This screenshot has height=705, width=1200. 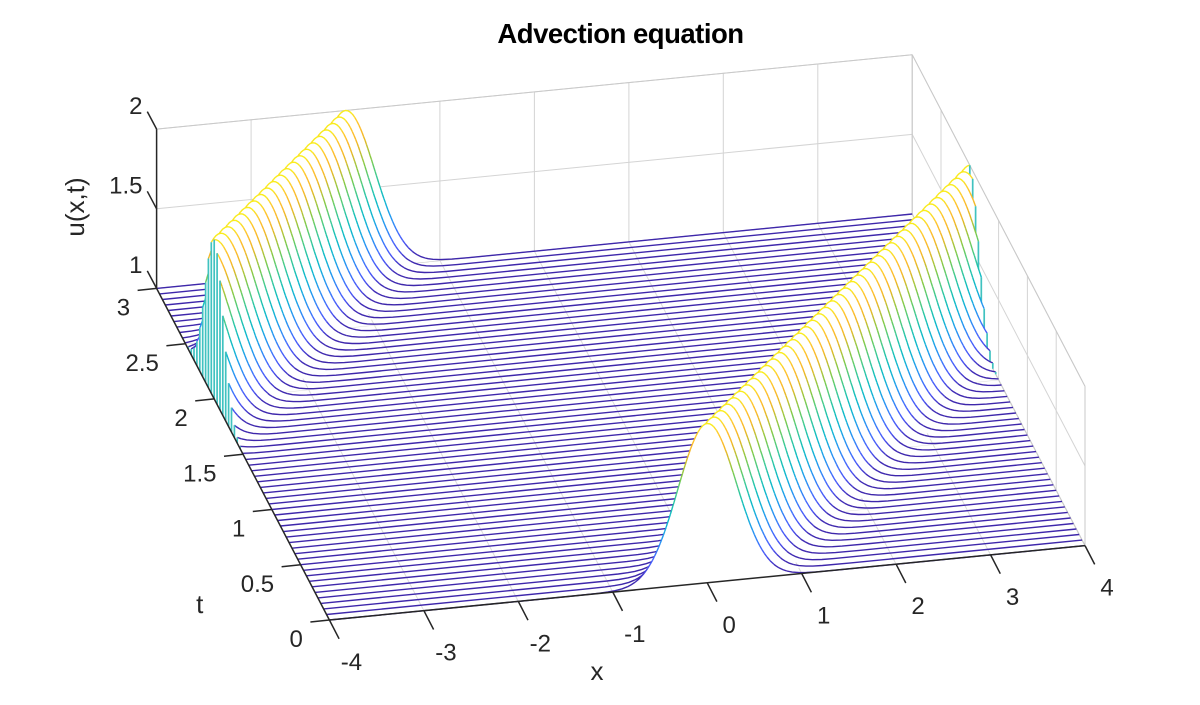 What do you see at coordinates (351, 662) in the screenshot?
I see `svg-text: -4` at bounding box center [351, 662].